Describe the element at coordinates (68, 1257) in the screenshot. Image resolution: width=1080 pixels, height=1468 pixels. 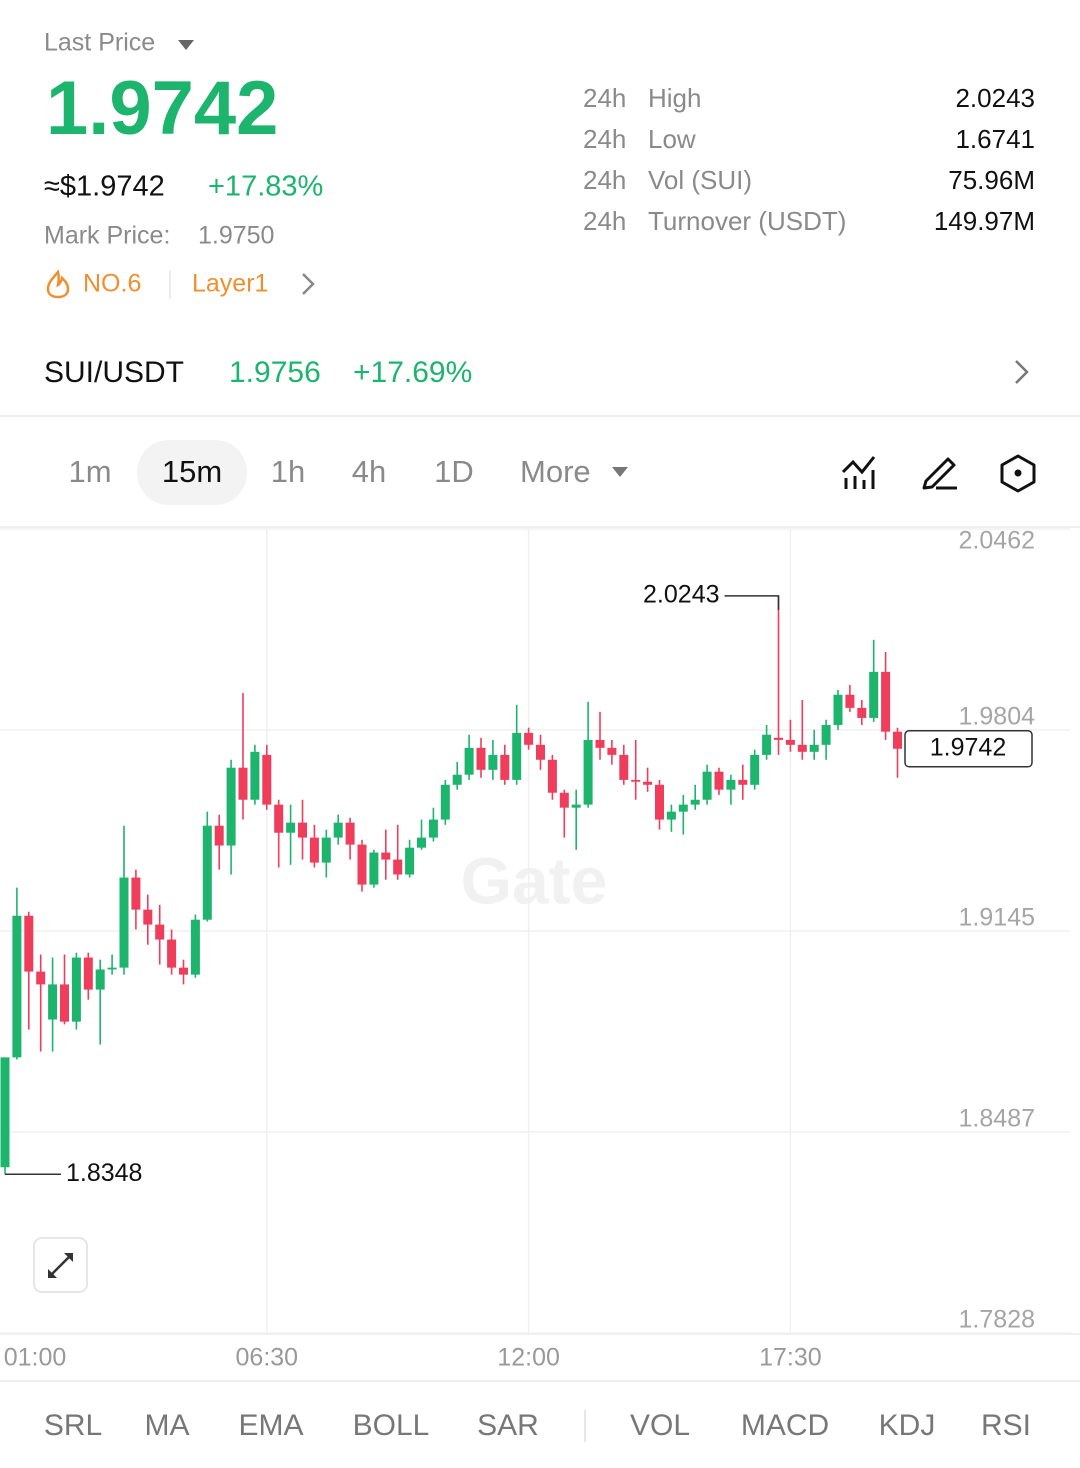
I see `arrow-head` at that location.